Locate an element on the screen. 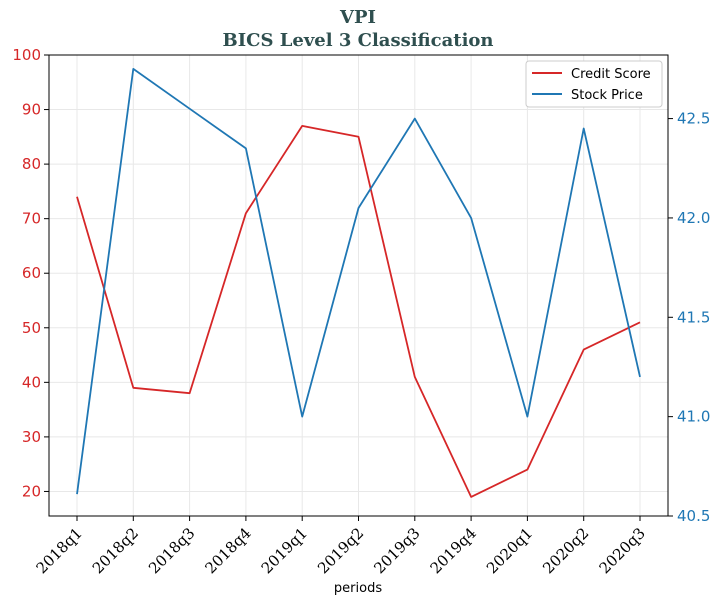 This screenshot has width=722, height=605. x-tick-label: 2020q3 is located at coordinates (622, 550).